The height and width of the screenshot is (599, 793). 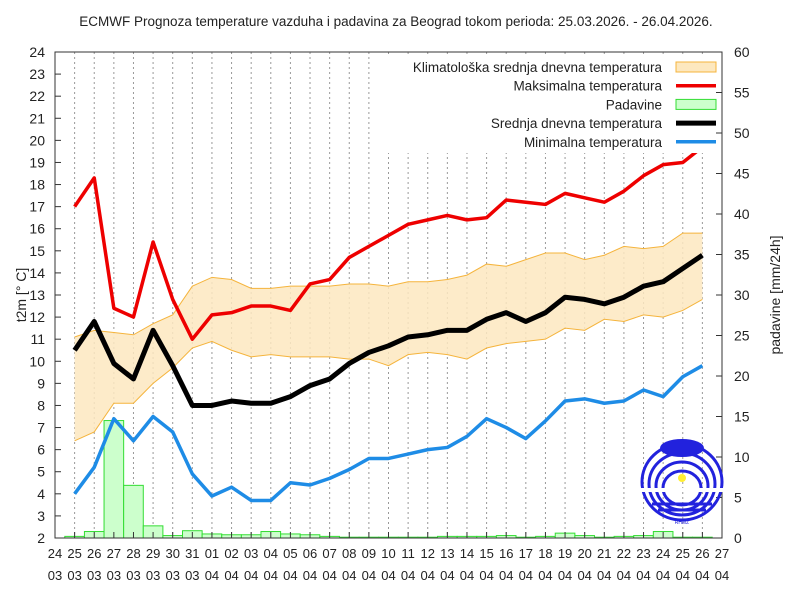 What do you see at coordinates (192, 553) in the screenshot?
I see `x-tick-day: 31` at bounding box center [192, 553].